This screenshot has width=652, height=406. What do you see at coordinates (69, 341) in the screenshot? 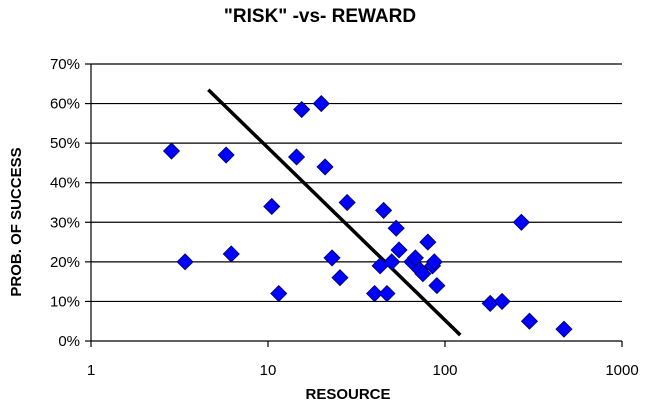
I see `y-tick-label: 0%` at bounding box center [69, 341].